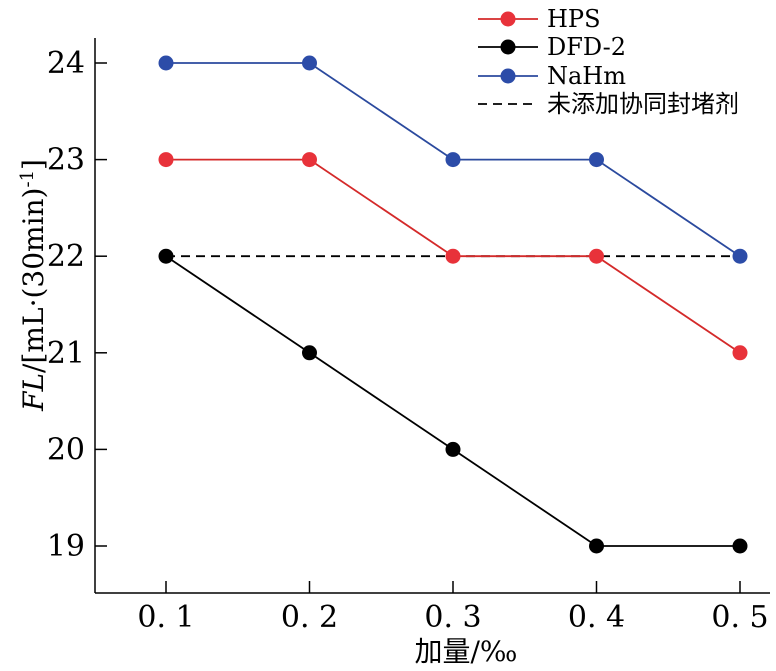  What do you see at coordinates (739, 617) in the screenshot?
I see `x-tick-label: 0. 5` at bounding box center [739, 617].